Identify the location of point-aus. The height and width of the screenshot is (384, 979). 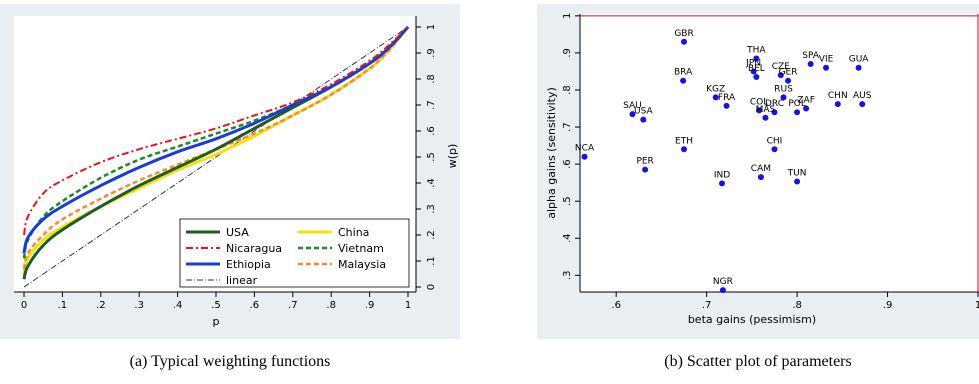
(862, 104).